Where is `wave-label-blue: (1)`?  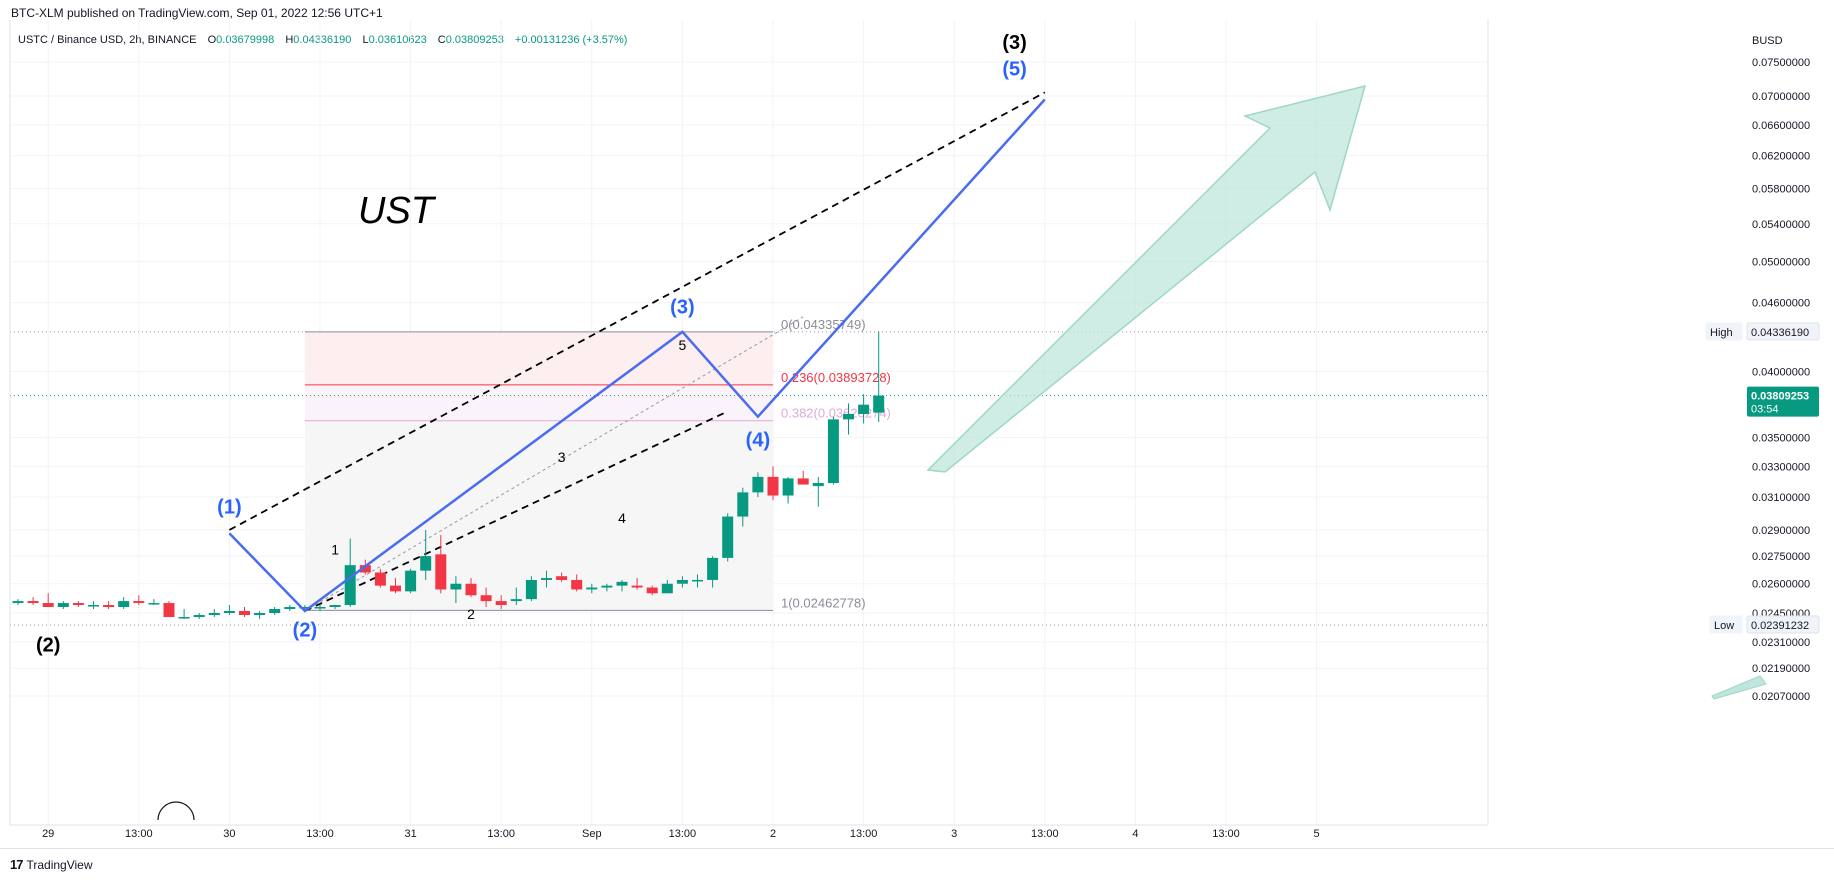 wave-label-blue: (1) is located at coordinates (229, 507).